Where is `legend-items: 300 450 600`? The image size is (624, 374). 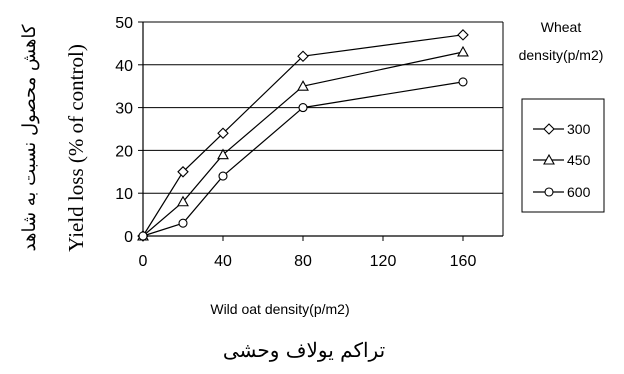 legend-items: 300 450 600 is located at coordinates (562, 160).